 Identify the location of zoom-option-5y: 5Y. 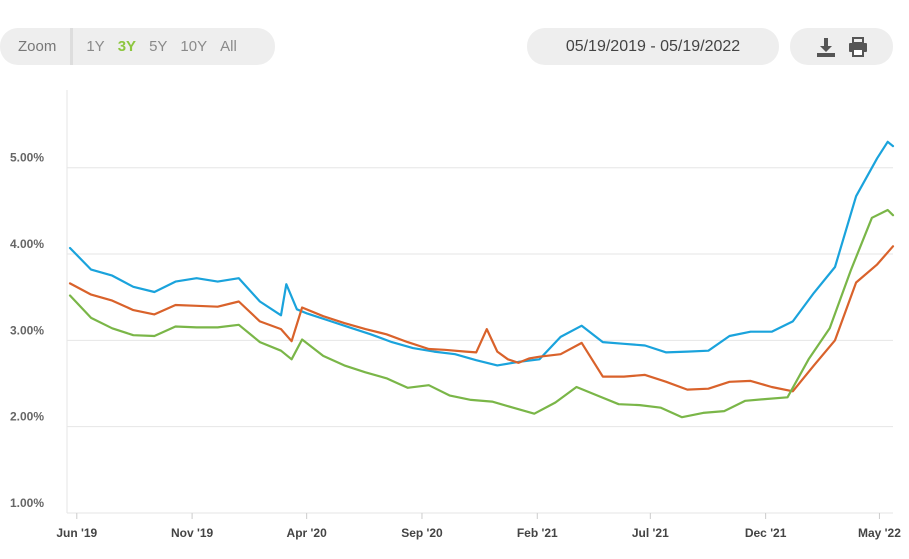
(158, 46).